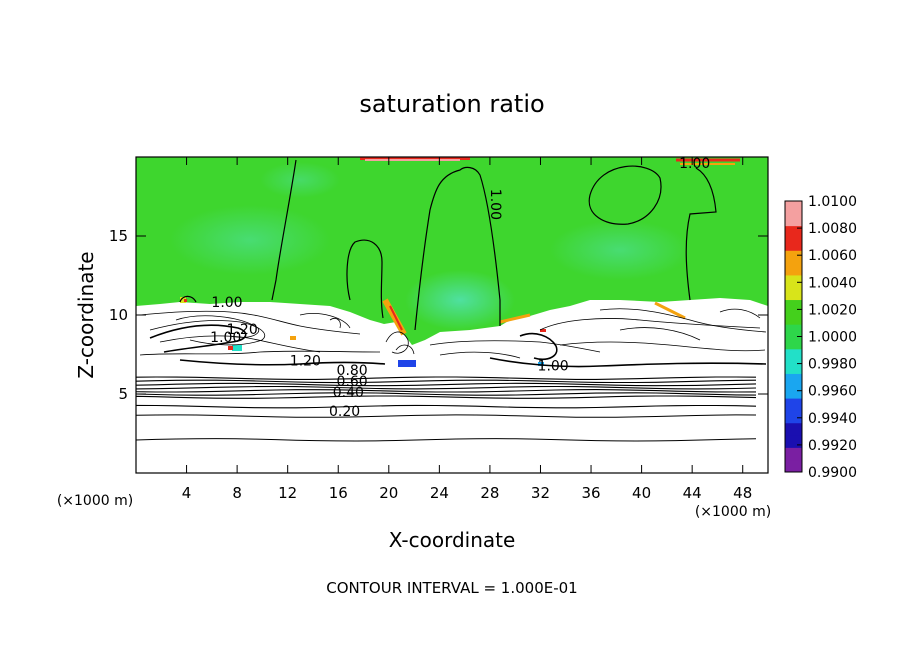  Describe the element at coordinates (118, 315) in the screenshot. I see `y-tick-label: 10` at that location.